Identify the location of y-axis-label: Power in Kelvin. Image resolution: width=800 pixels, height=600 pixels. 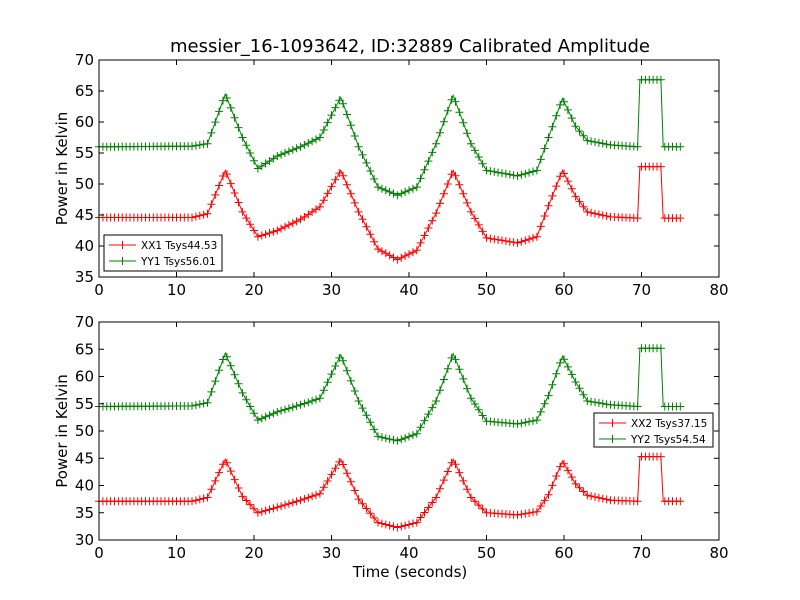
(62, 169).